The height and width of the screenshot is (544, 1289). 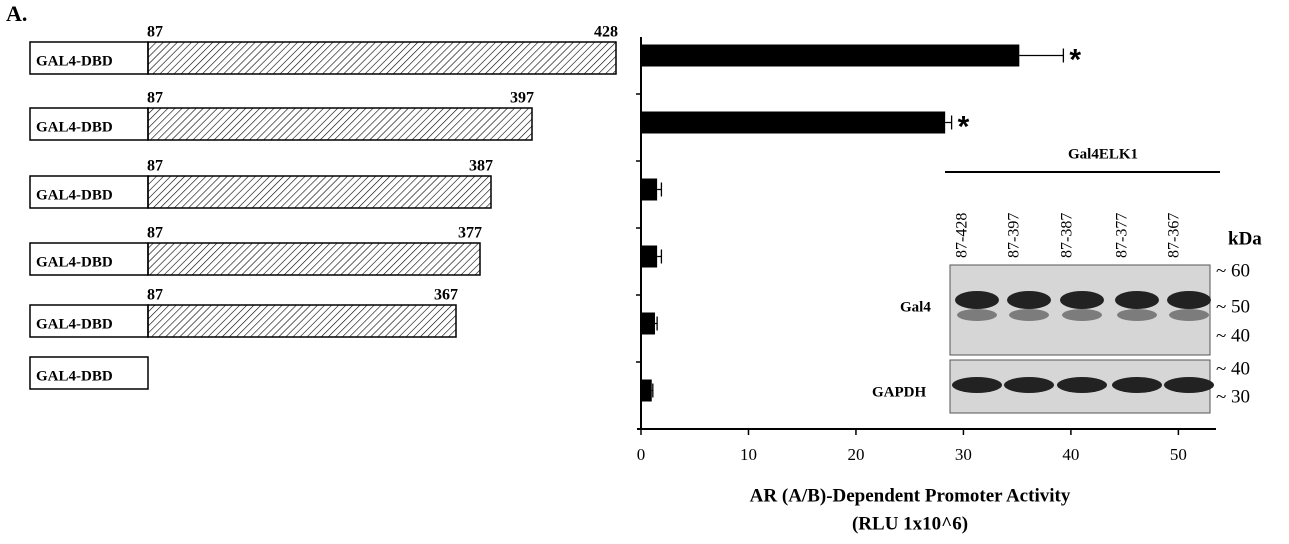 What do you see at coordinates (1067, 235) in the screenshot?
I see `lane-label: 87-387` at bounding box center [1067, 235].